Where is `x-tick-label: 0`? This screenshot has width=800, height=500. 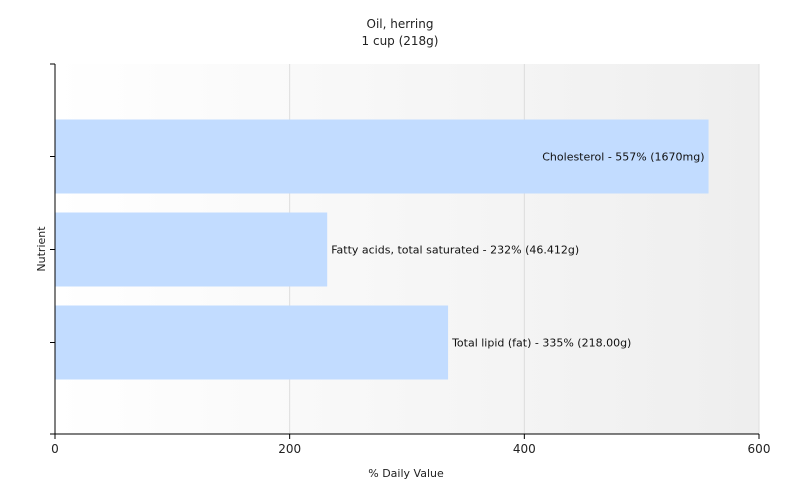
x-tick-label: 0 is located at coordinates (55, 449).